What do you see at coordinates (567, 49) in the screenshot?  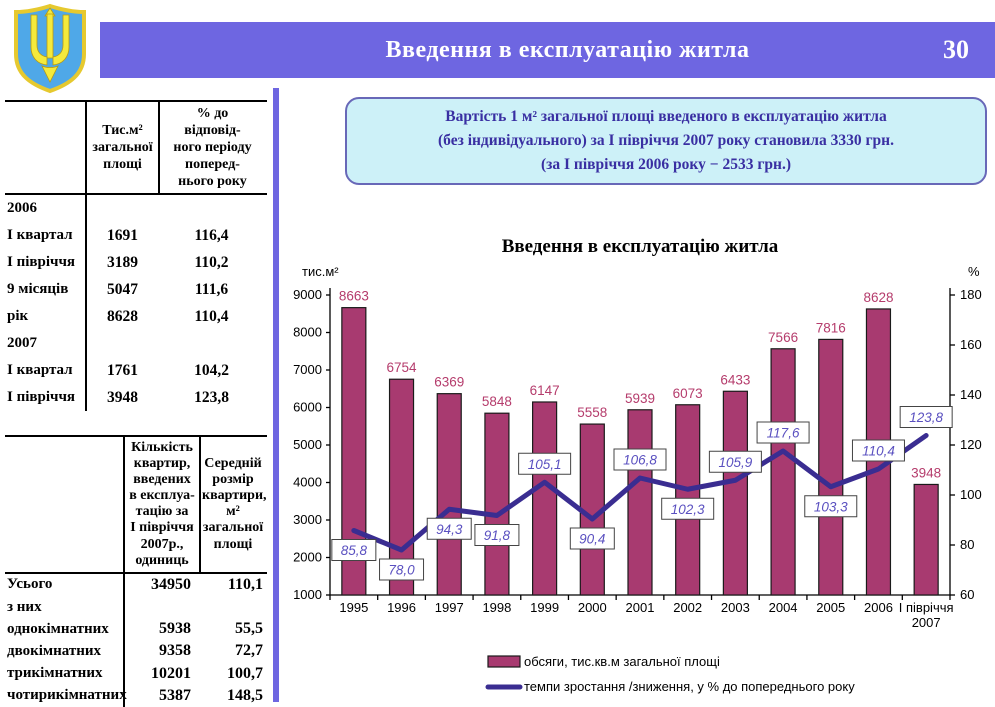 I see `page-title: Введення в експлуатацію житла` at bounding box center [567, 49].